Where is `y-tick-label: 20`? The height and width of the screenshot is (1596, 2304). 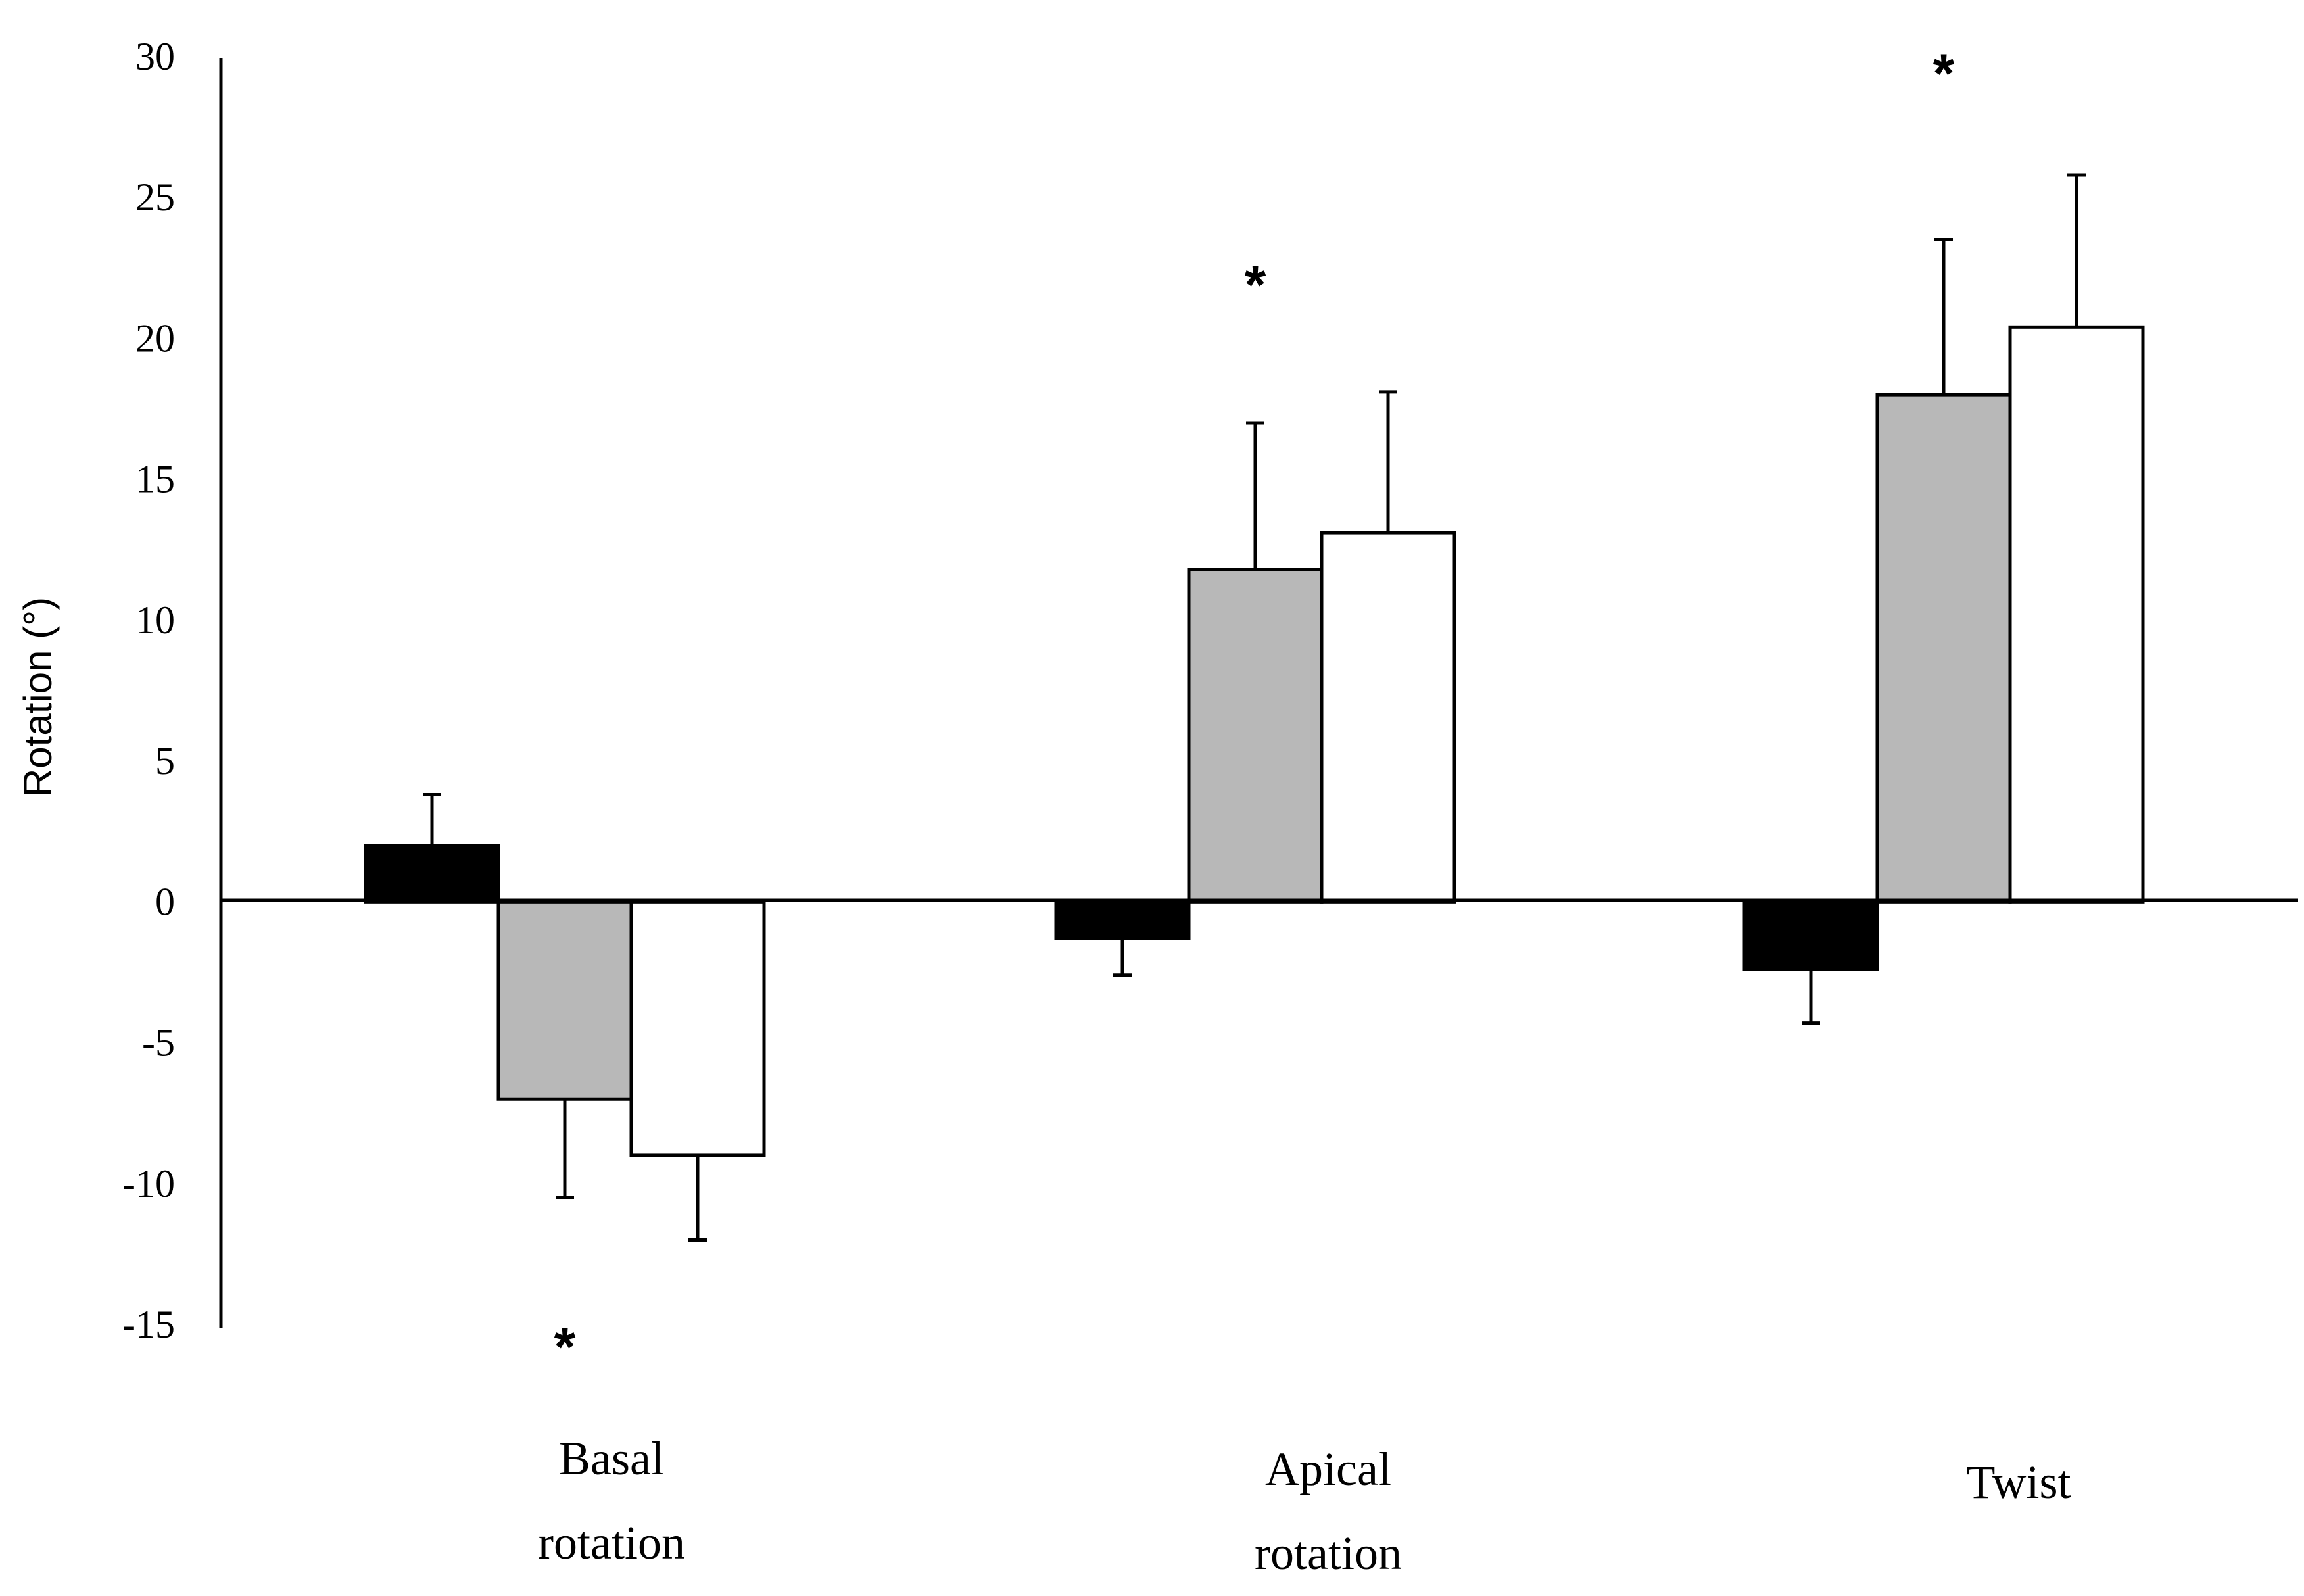
y-tick-label: 20 is located at coordinates (155, 338).